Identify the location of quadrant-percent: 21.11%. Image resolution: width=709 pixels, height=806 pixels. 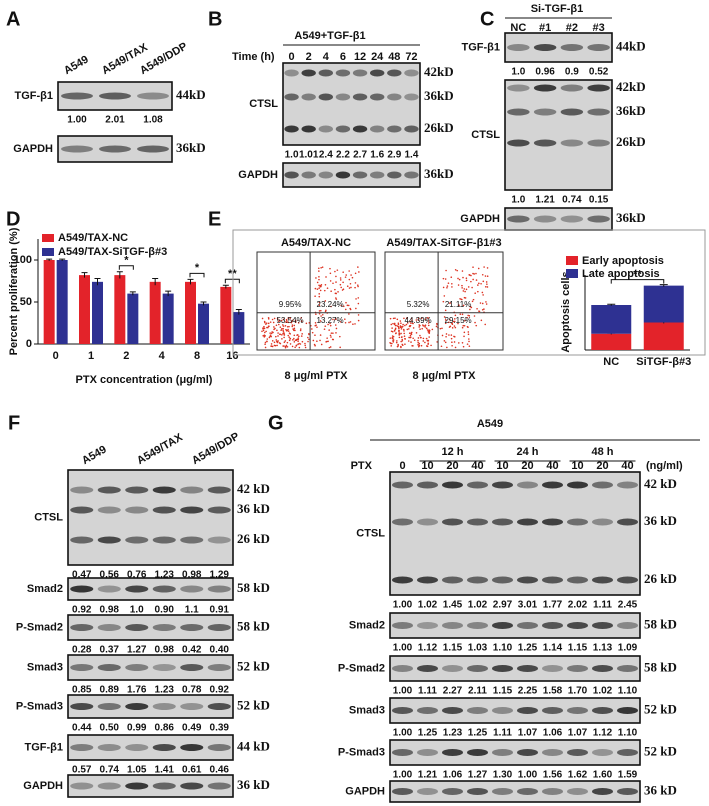
(458, 304).